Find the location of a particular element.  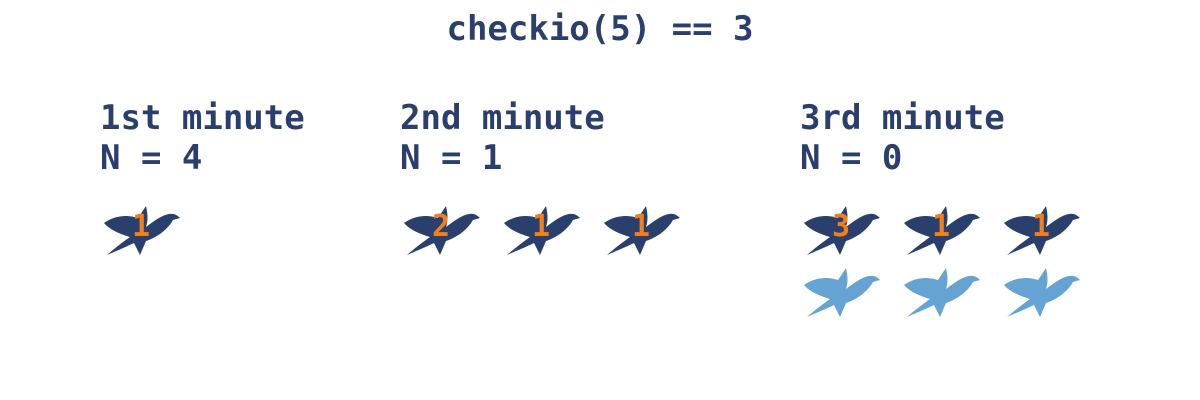

bird-age-label: 3 is located at coordinates (841, 226).